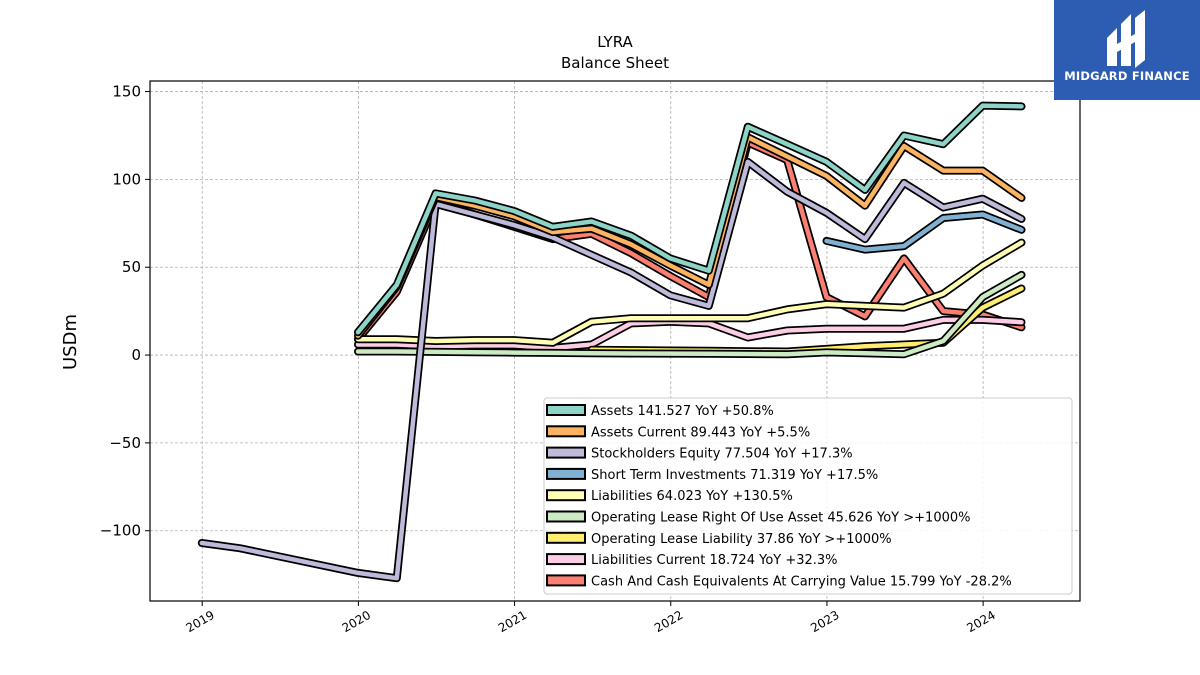 This screenshot has width=1200, height=675. I want to click on legend-entry: Short Term Investments 71.319 YoY +17.5%, so click(734, 475).